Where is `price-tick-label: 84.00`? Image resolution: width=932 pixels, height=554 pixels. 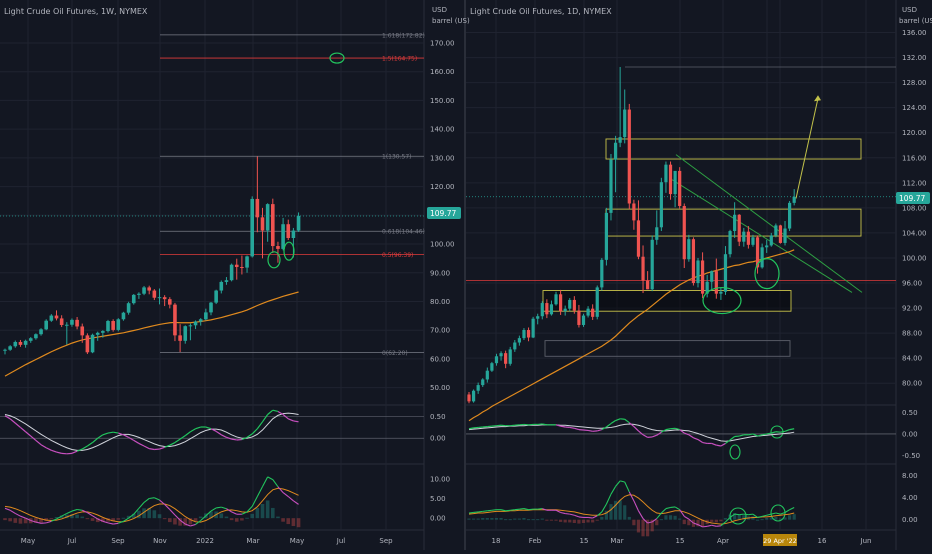
price-tick-label: 84.00 is located at coordinates (912, 359).